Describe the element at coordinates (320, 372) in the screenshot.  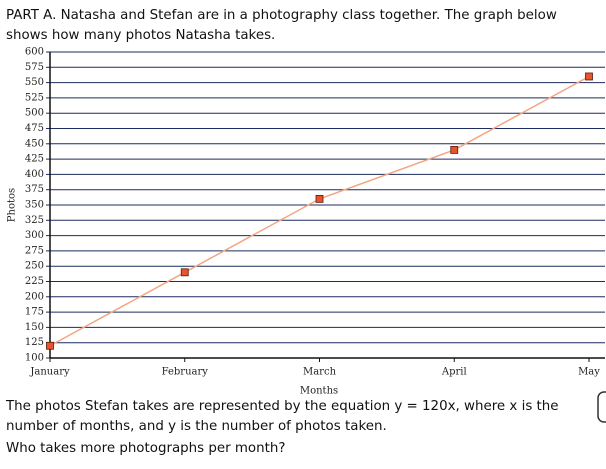
I see `x-tick-label: March` at that location.